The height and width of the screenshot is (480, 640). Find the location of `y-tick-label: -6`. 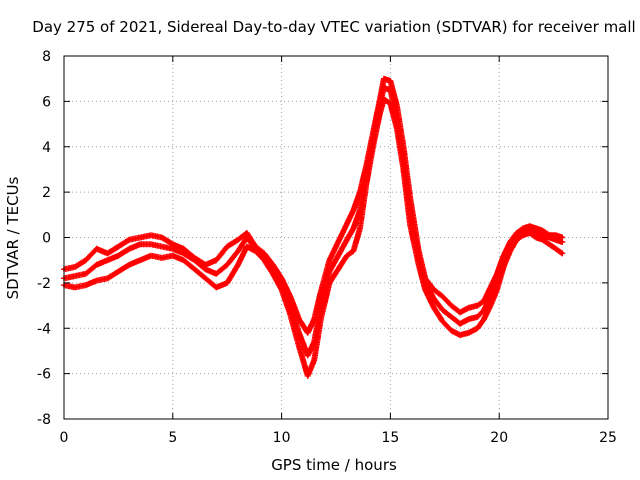

y-tick-label: -6 is located at coordinates (44, 375).